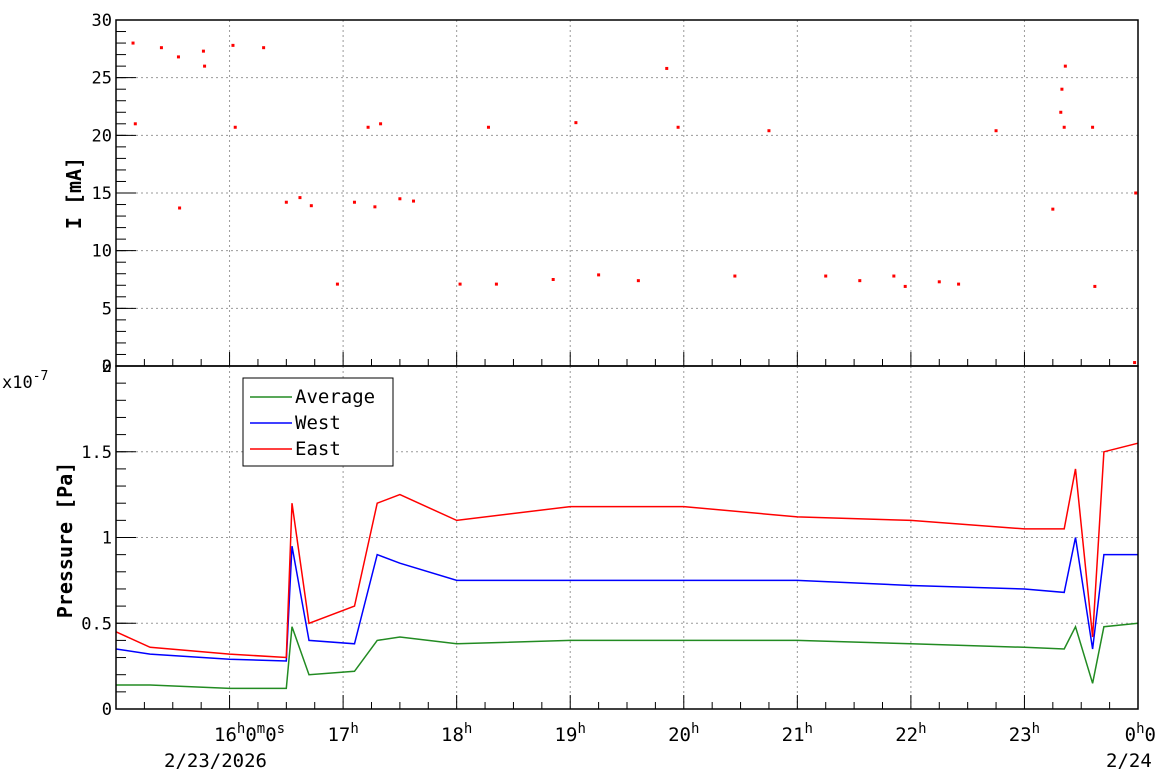  I want to click on current-y-axis-title: I [mA], so click(74, 193).